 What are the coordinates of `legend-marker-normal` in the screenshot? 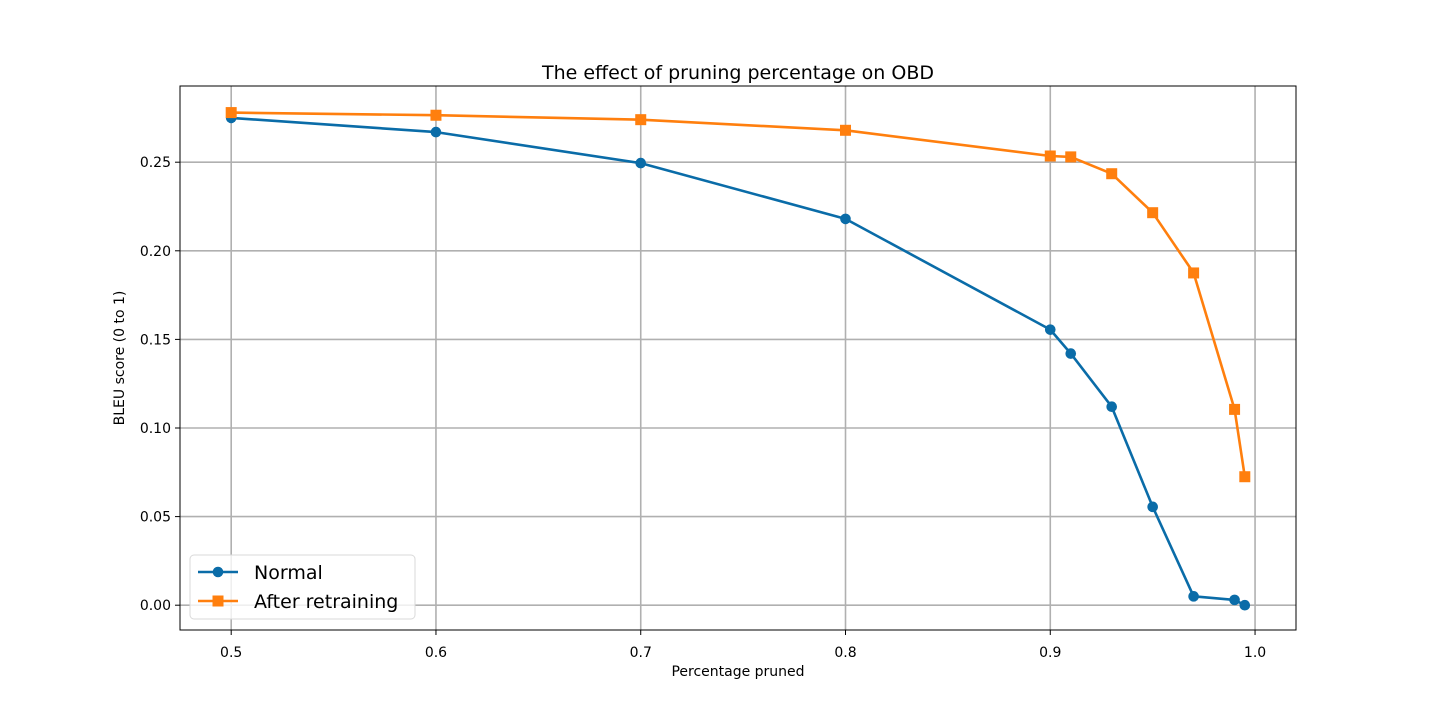 It's located at (218, 572).